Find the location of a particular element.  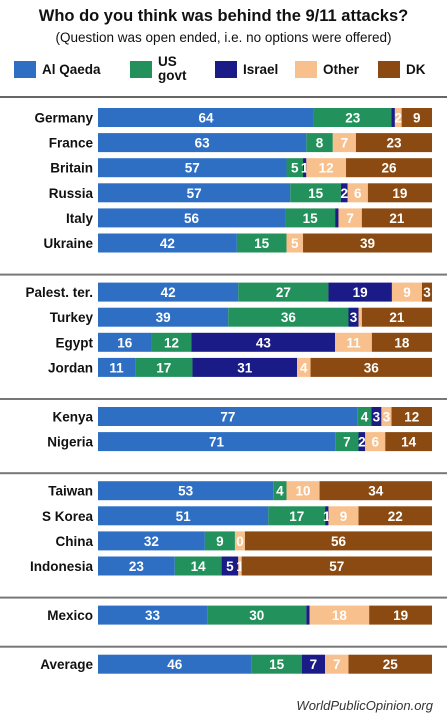

bar-segment-s-korea-other is located at coordinates (343, 516).